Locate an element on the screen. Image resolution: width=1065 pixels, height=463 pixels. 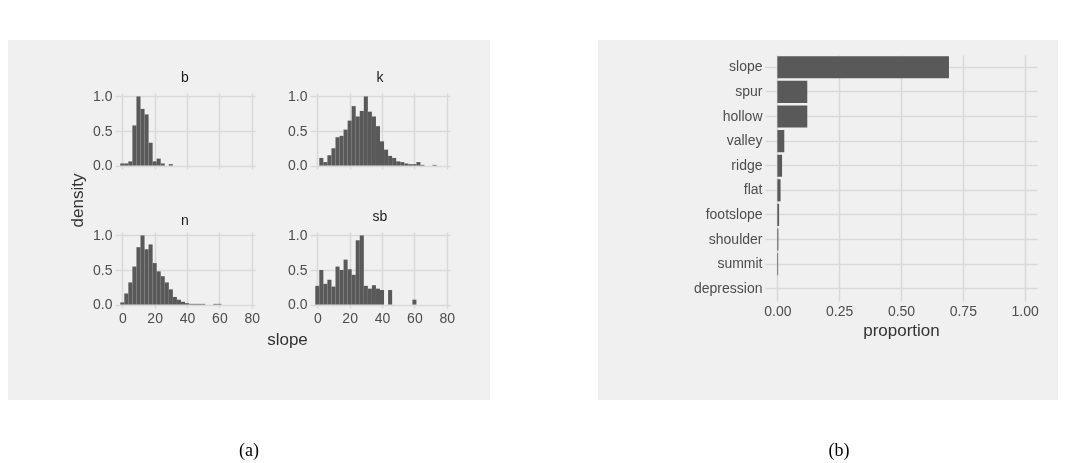
y-tick-label: spur is located at coordinates (749, 90).